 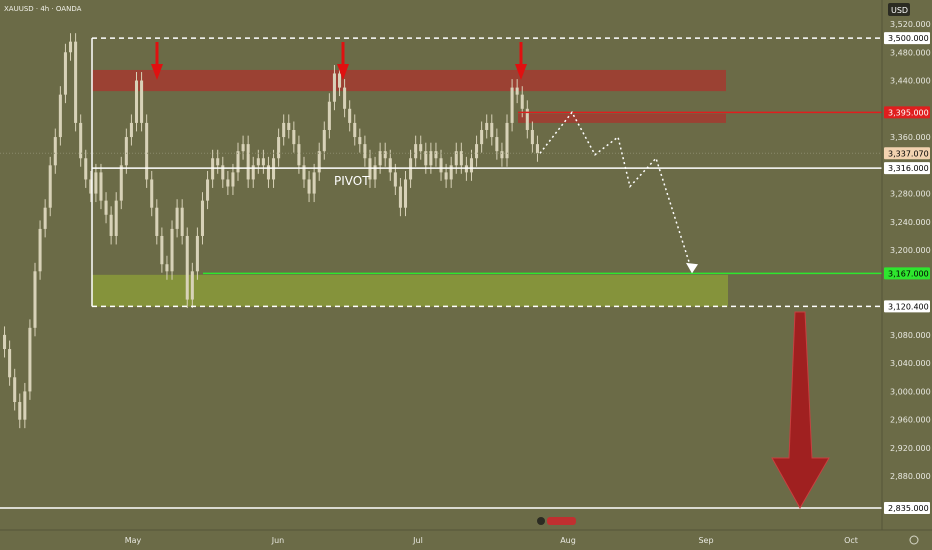 I want to click on event-marker-icon, so click(x=541, y=521).